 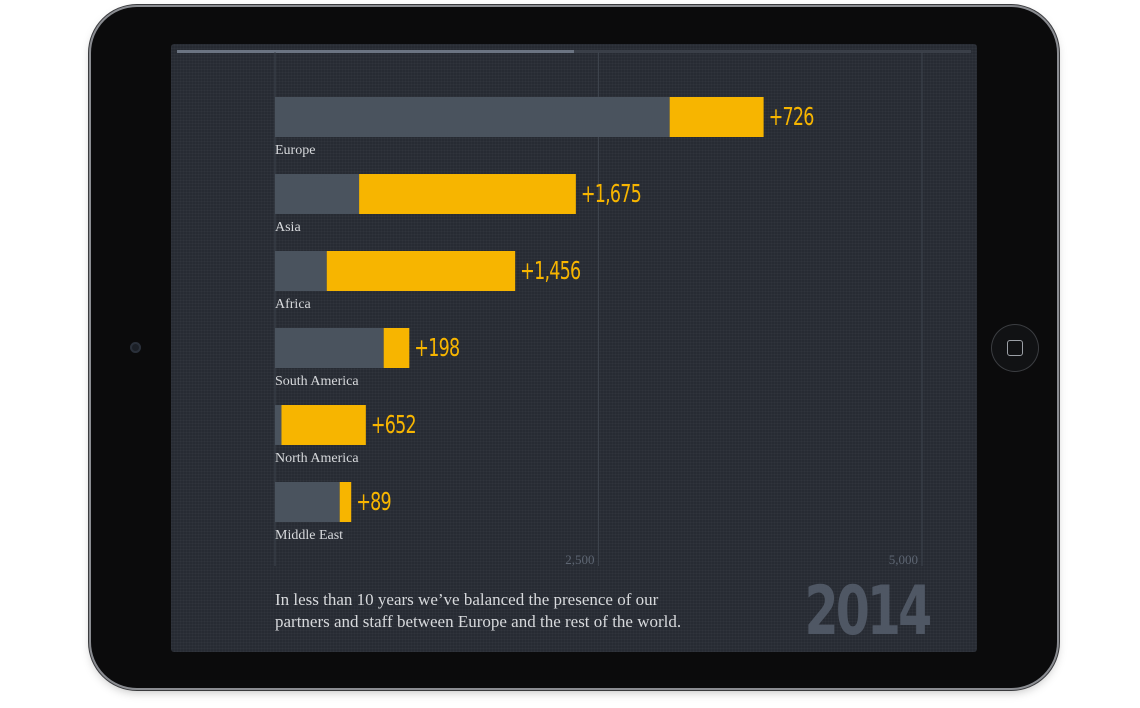 I want to click on data-label: +726, so click(x=791, y=117).